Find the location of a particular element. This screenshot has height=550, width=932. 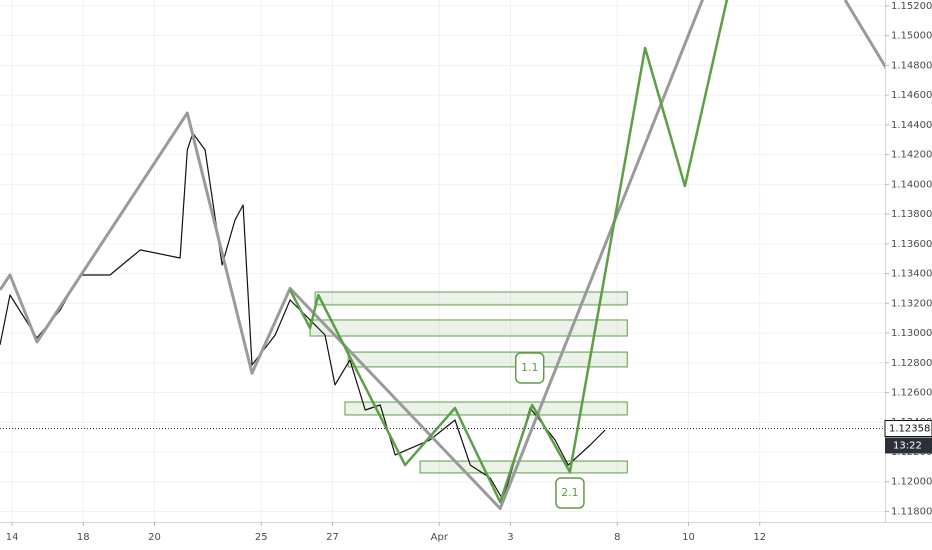

y-tick-label: 1.14600 is located at coordinates (911, 95).